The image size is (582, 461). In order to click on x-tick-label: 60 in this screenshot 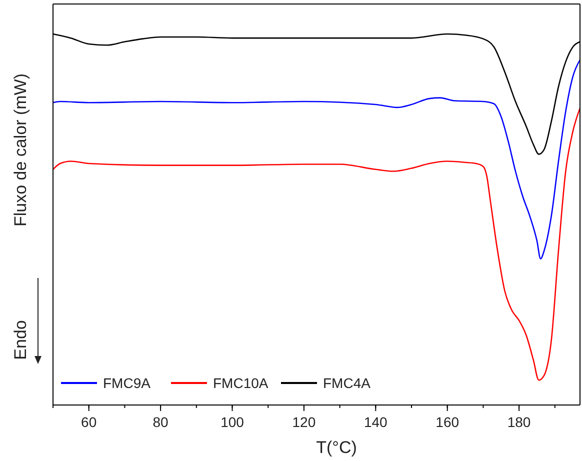, I will do `click(89, 422)`.